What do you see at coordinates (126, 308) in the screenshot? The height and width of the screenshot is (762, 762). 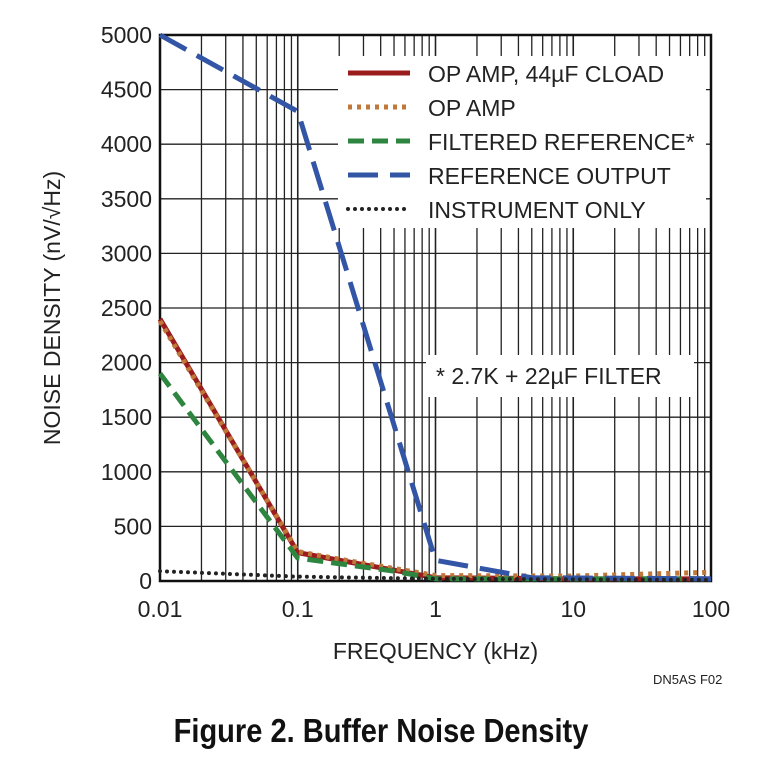 I see `y-tick-label: 2500` at bounding box center [126, 308].